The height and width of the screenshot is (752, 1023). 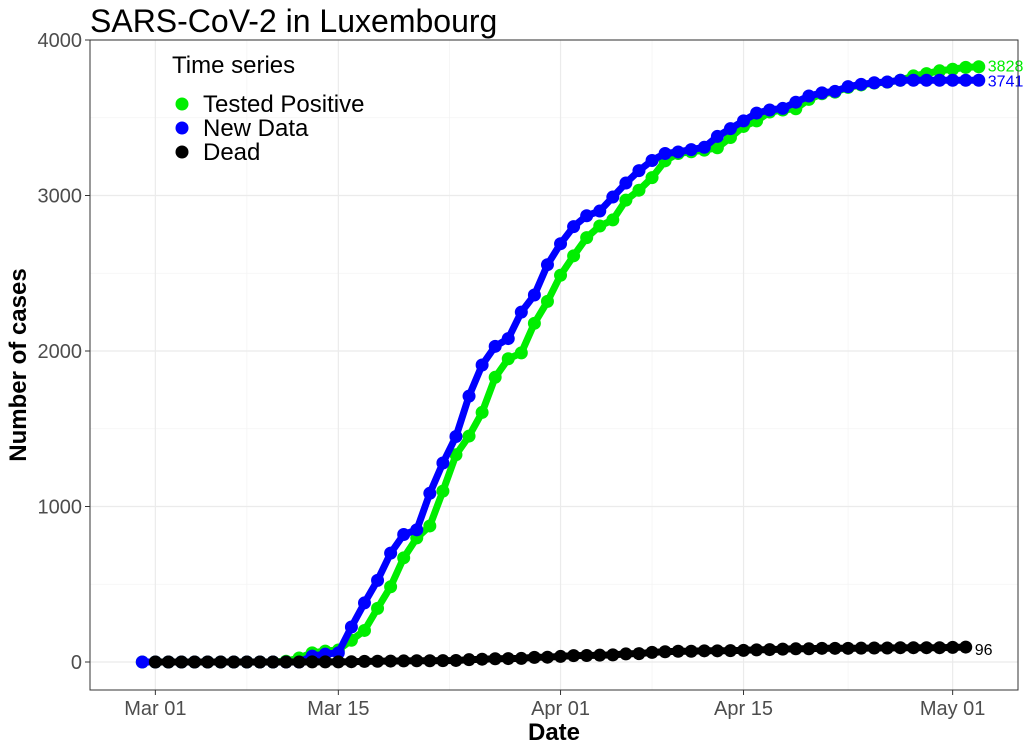 What do you see at coordinates (293, 21) in the screenshot?
I see `chart-title: SARS-CoV-2 in Luxembourg` at bounding box center [293, 21].